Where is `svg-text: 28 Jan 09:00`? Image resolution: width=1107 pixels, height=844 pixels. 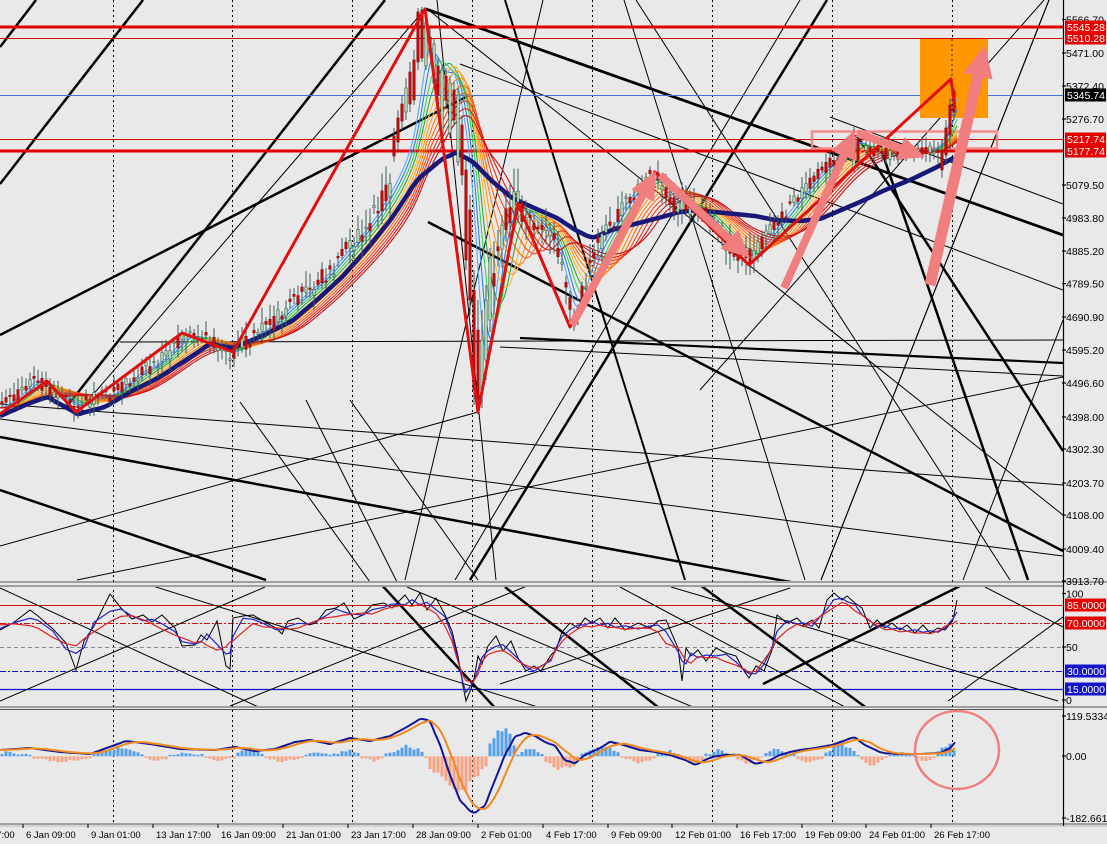 svg-text: 28 Jan 09:00 is located at coordinates (443, 835).